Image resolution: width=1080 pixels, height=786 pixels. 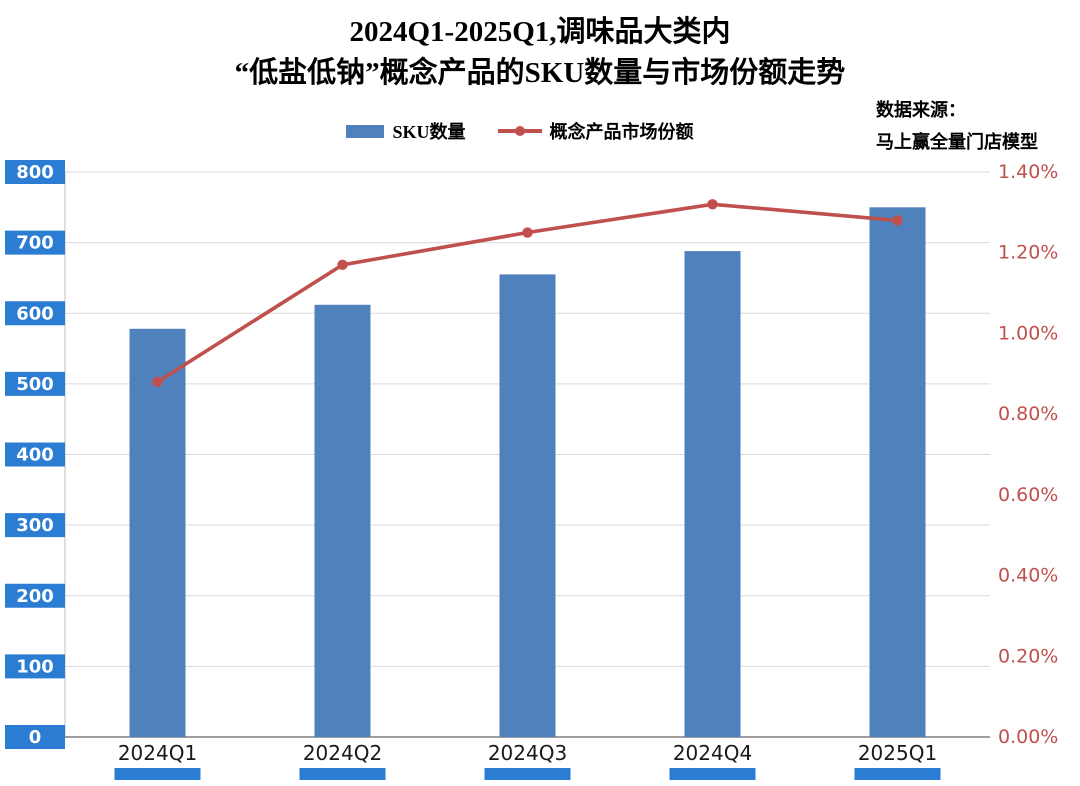 I want to click on x-label-2024Q4: 2024Q4, so click(x=712, y=753).